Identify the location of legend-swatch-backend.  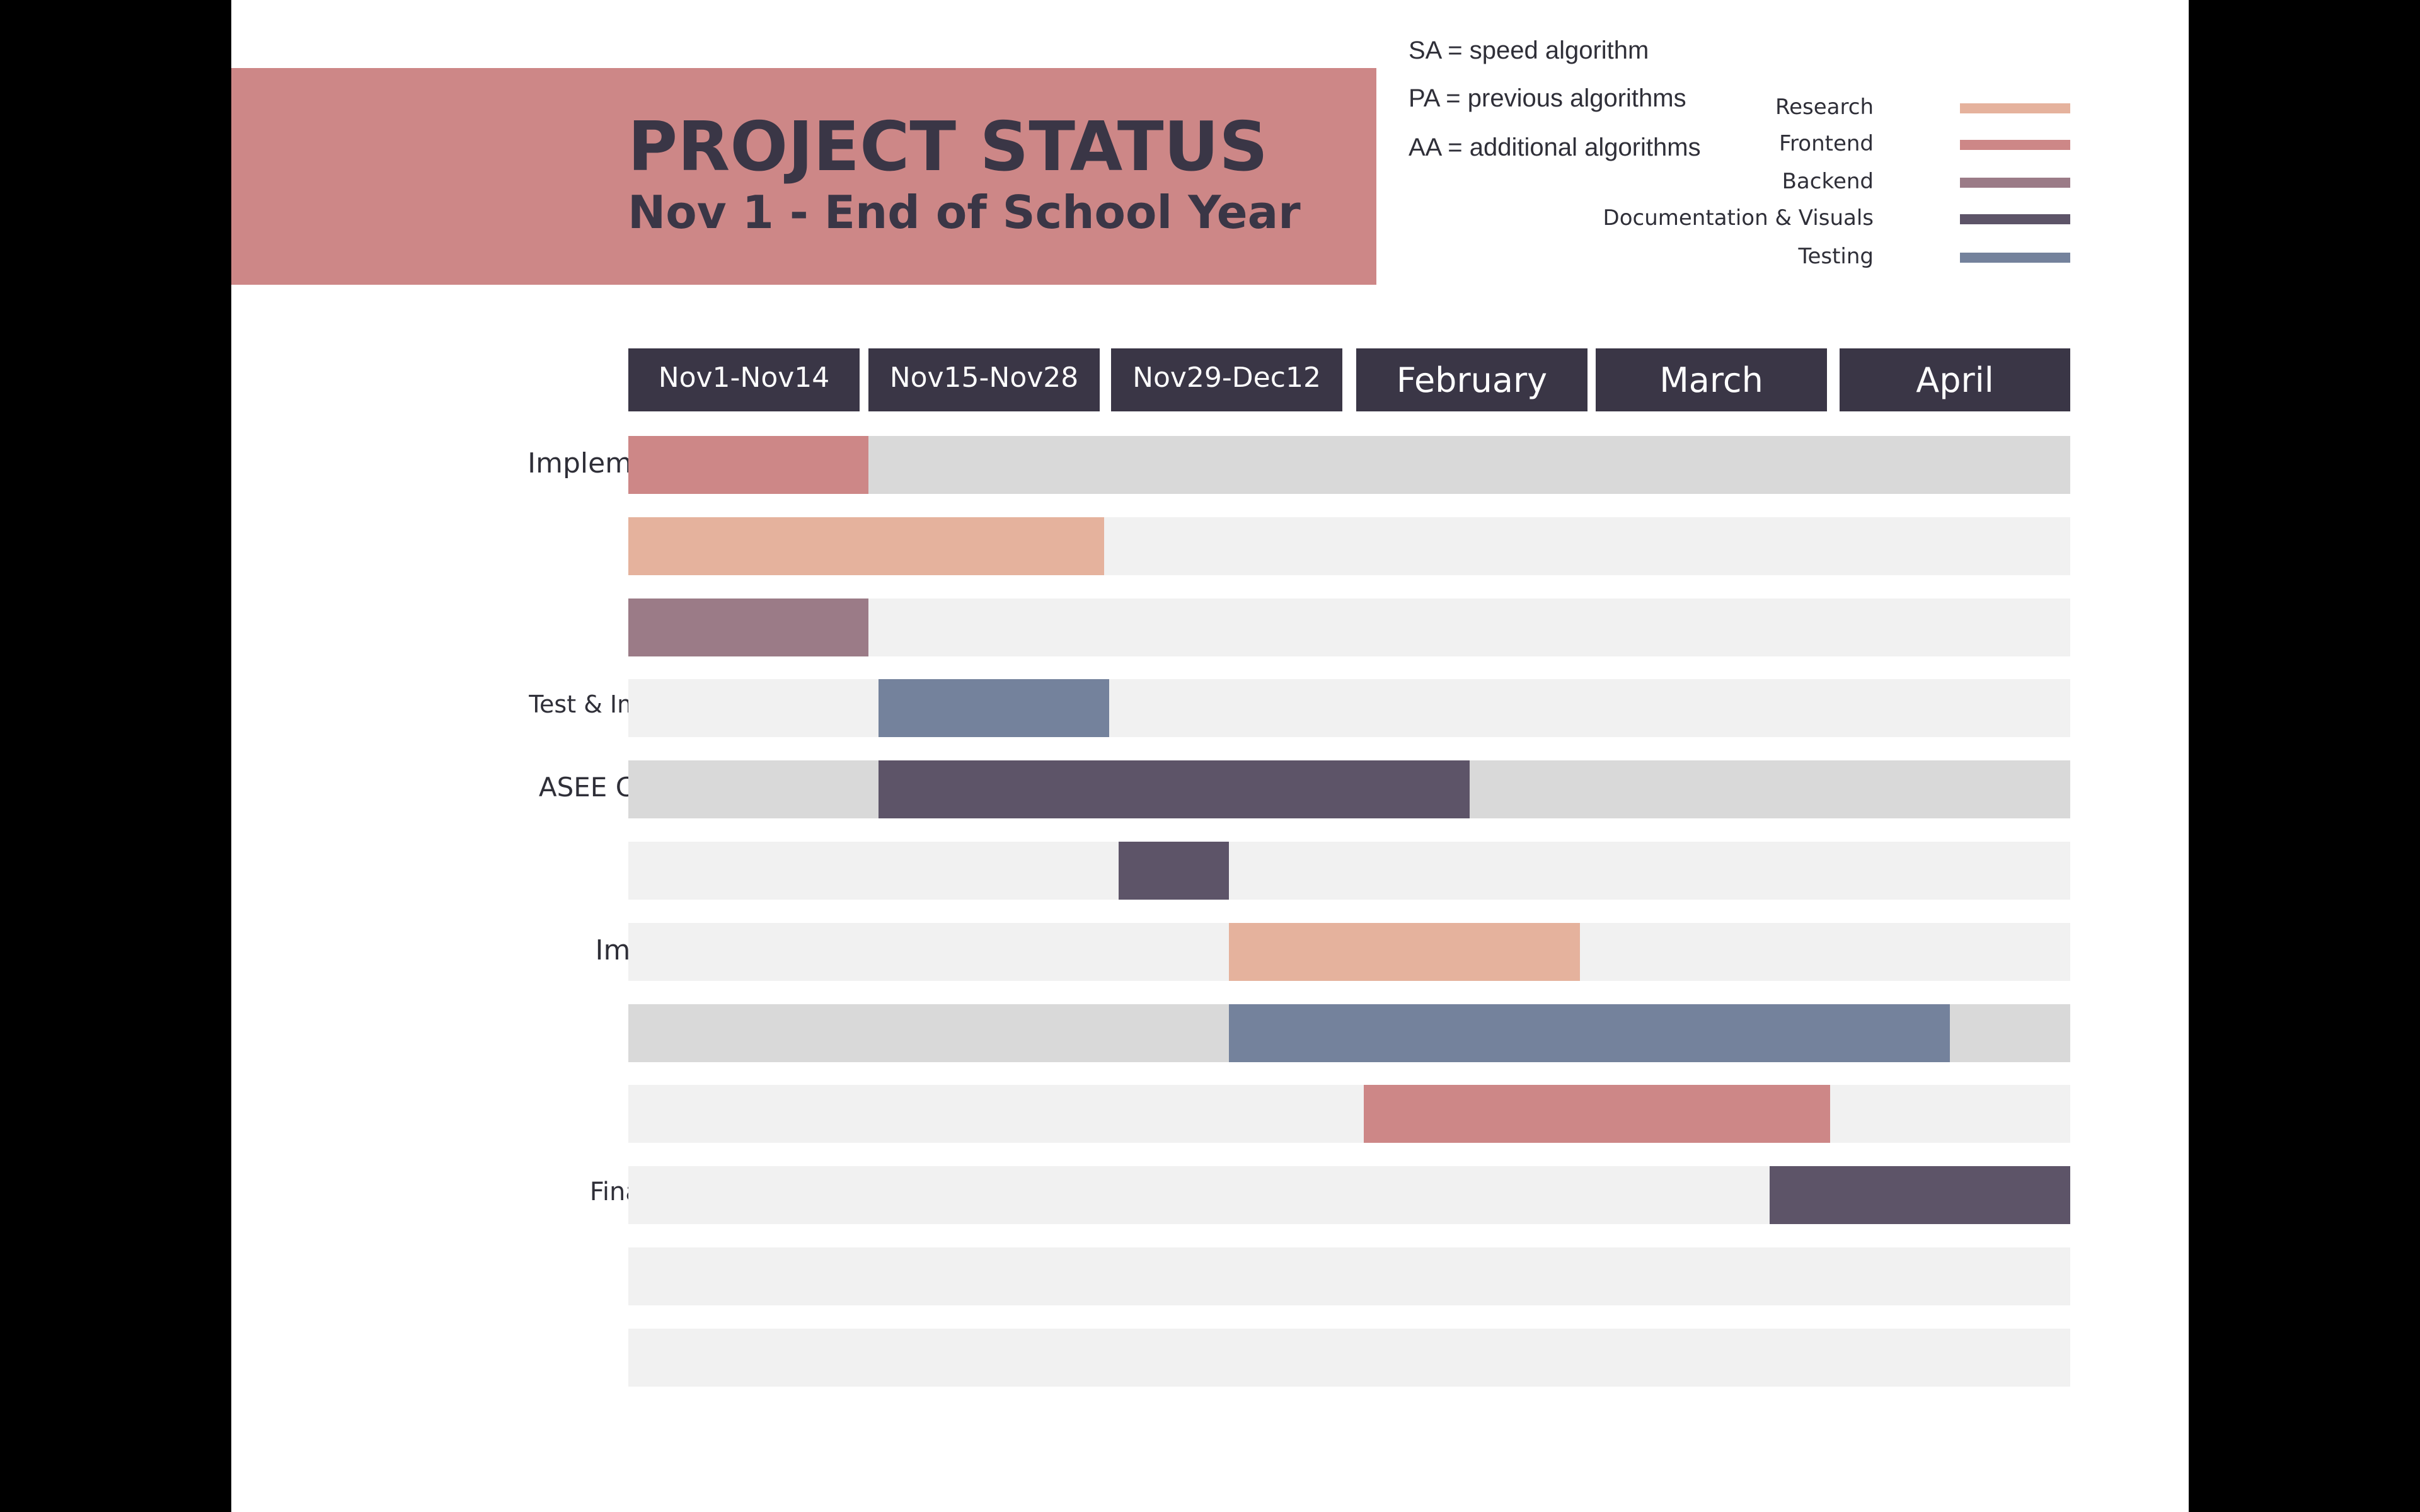
(2015, 183).